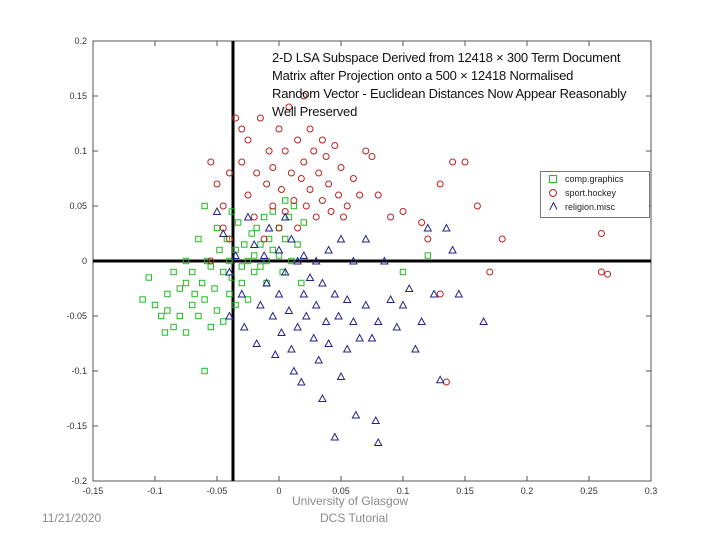 This screenshot has height=540, width=720. Describe the element at coordinates (527, 491) in the screenshot. I see `x-tick-label: 0.2` at that location.